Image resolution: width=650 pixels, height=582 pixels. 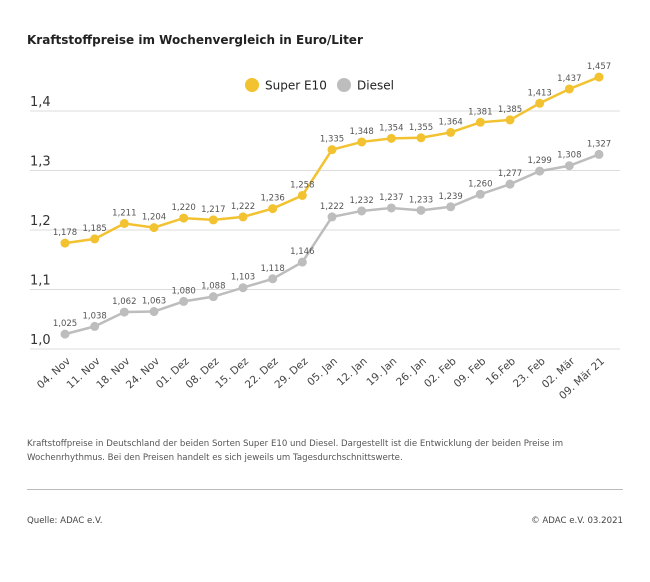 What do you see at coordinates (352, 371) in the screenshot?
I see `x-tick-label: 12. Jan` at bounding box center [352, 371].